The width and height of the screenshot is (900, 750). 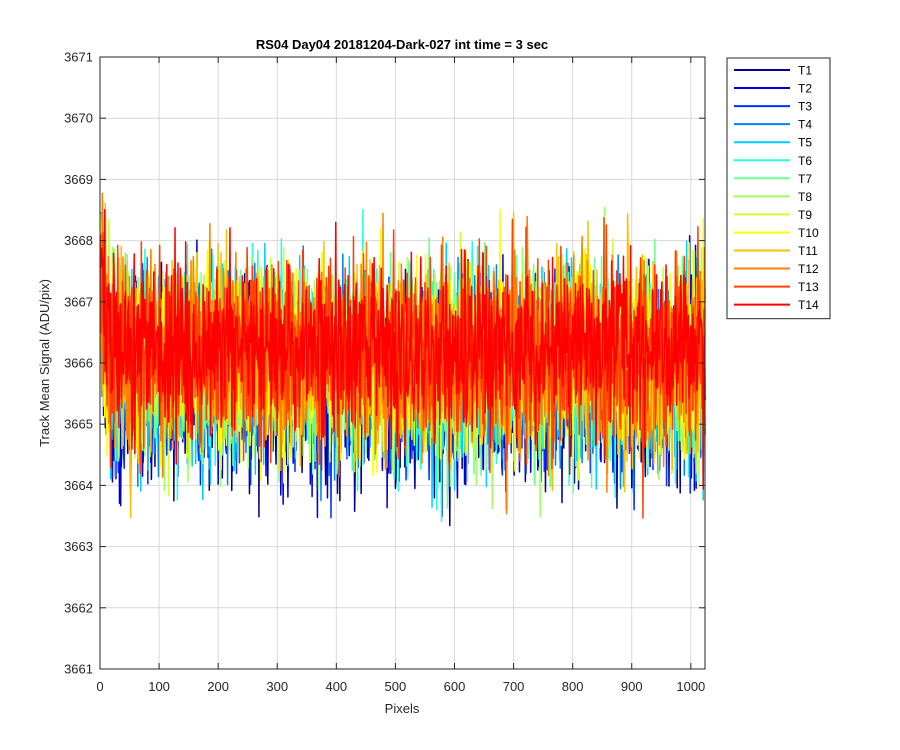 I want to click on x-tick-label: 800, so click(x=573, y=686).